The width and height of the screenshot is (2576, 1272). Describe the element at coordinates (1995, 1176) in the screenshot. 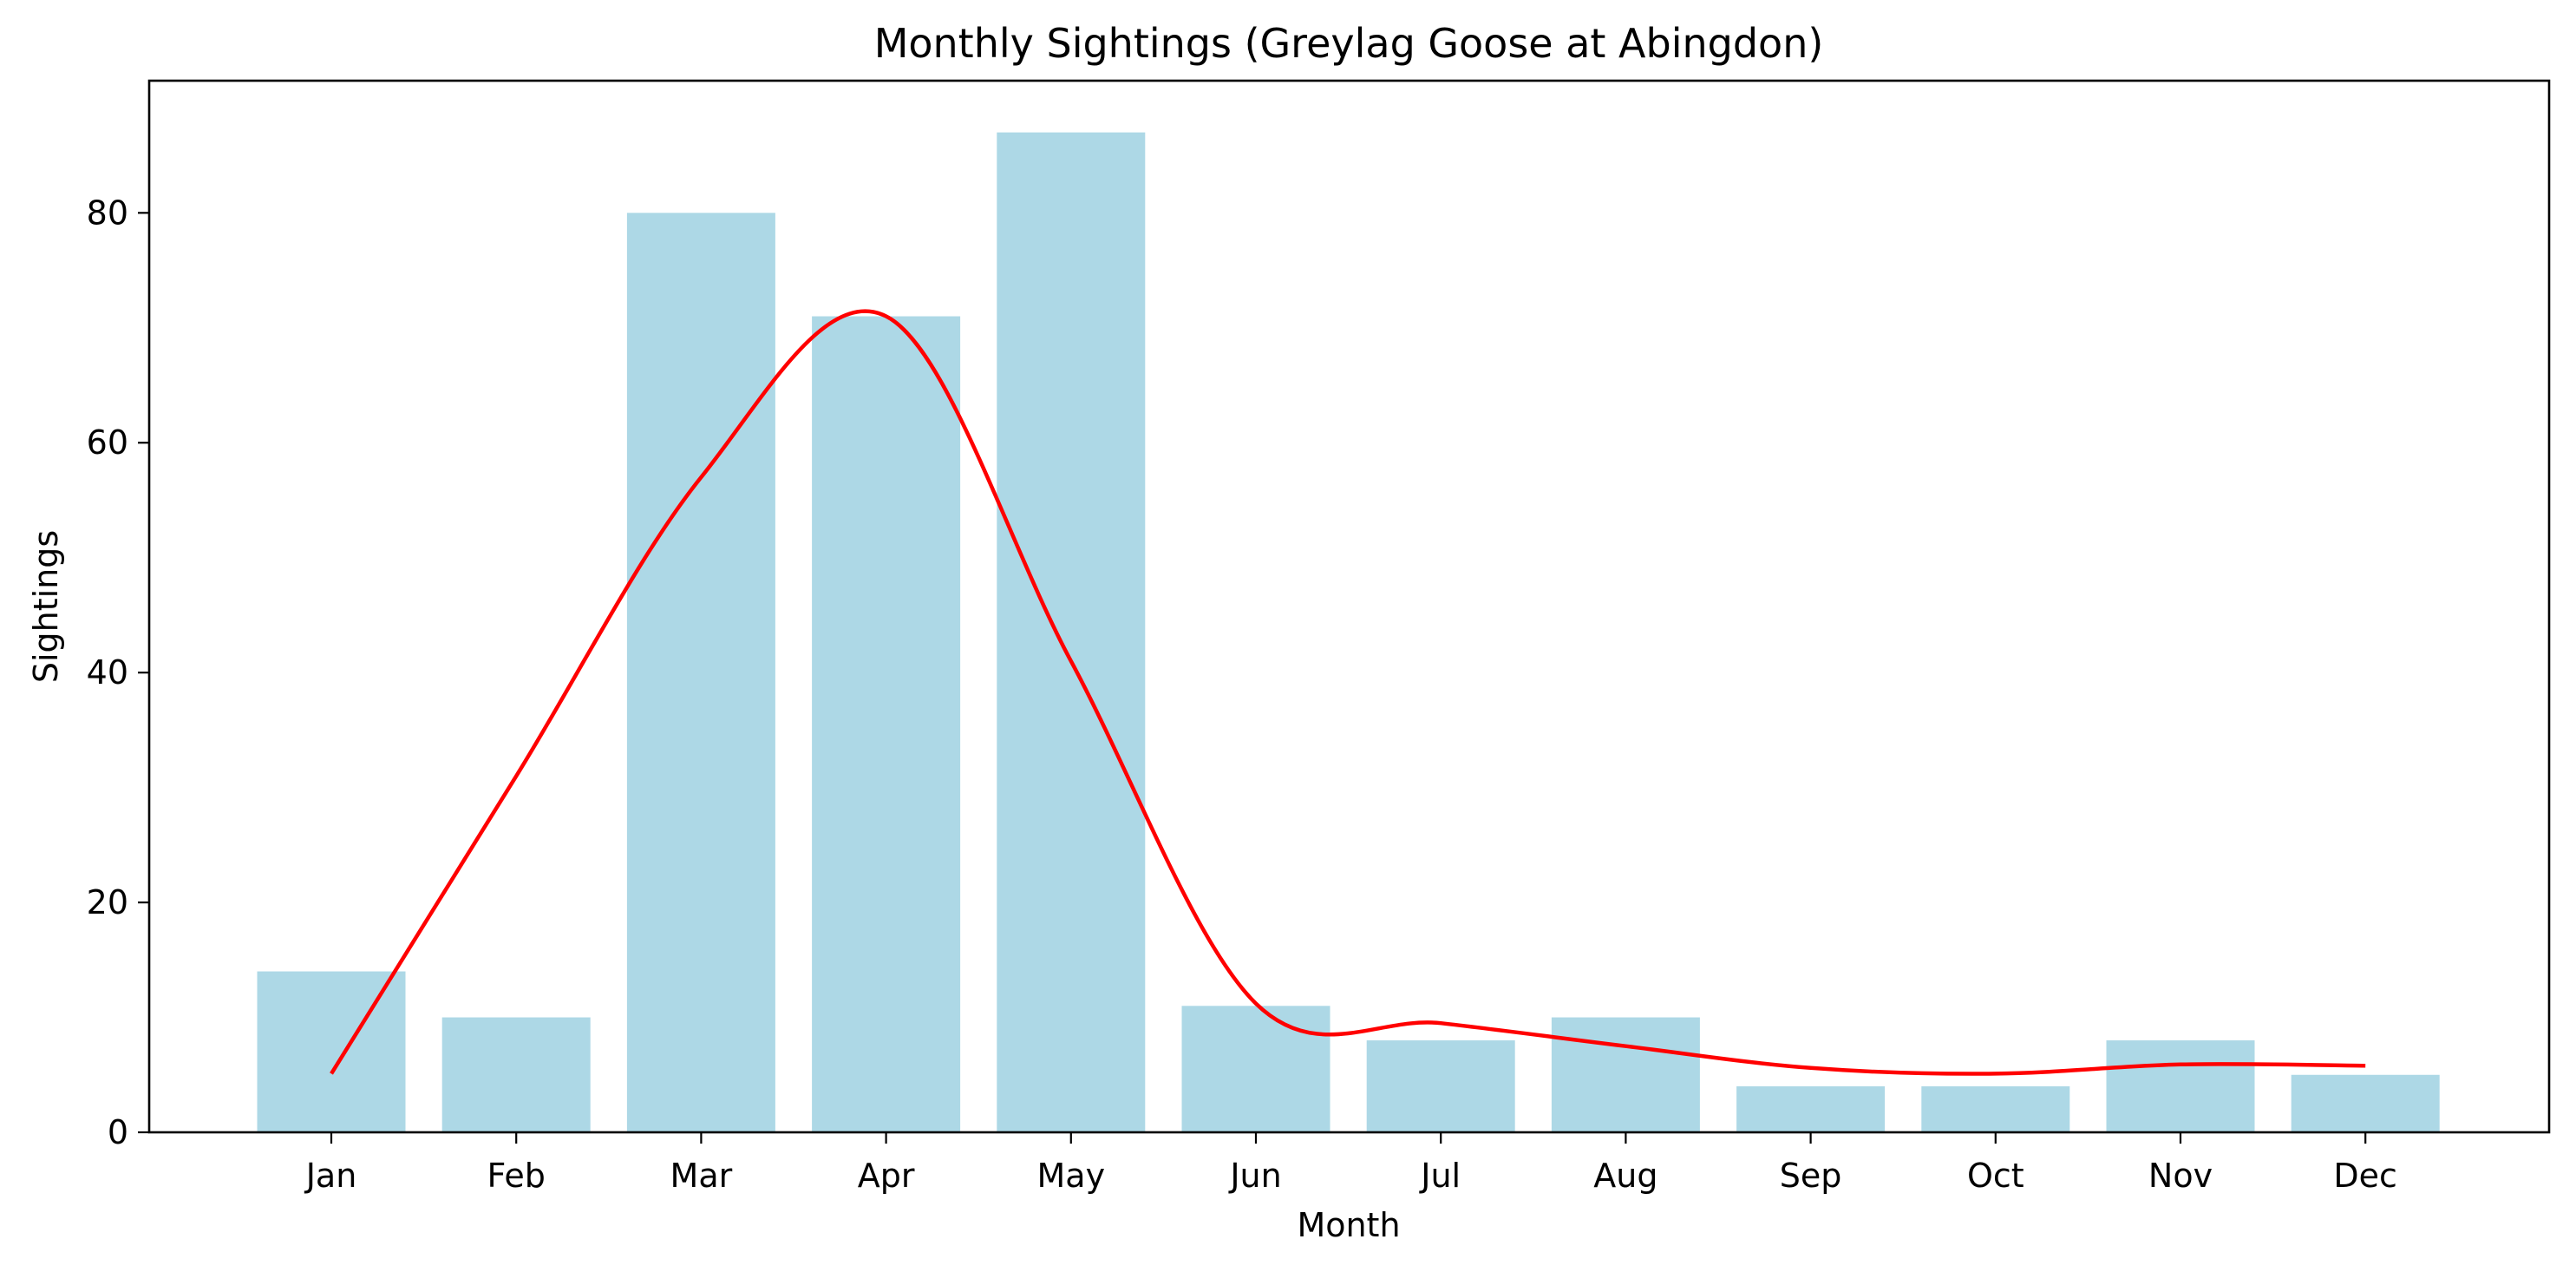

I see `x-tick-label-oct: Oct` at that location.